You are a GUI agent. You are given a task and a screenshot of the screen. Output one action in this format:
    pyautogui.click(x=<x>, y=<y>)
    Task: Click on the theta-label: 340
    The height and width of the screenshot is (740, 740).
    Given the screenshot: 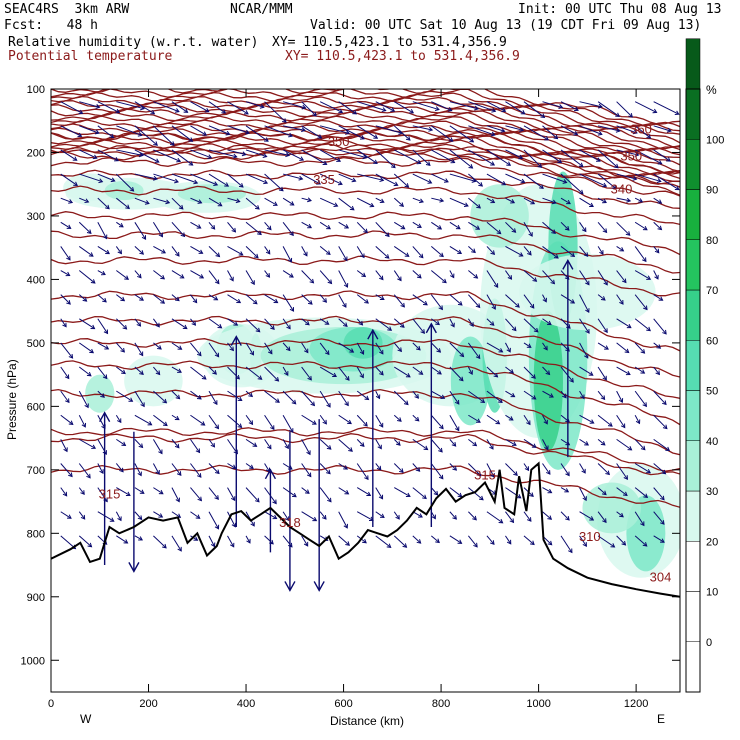 What is the action you would take?
    pyautogui.click(x=622, y=189)
    